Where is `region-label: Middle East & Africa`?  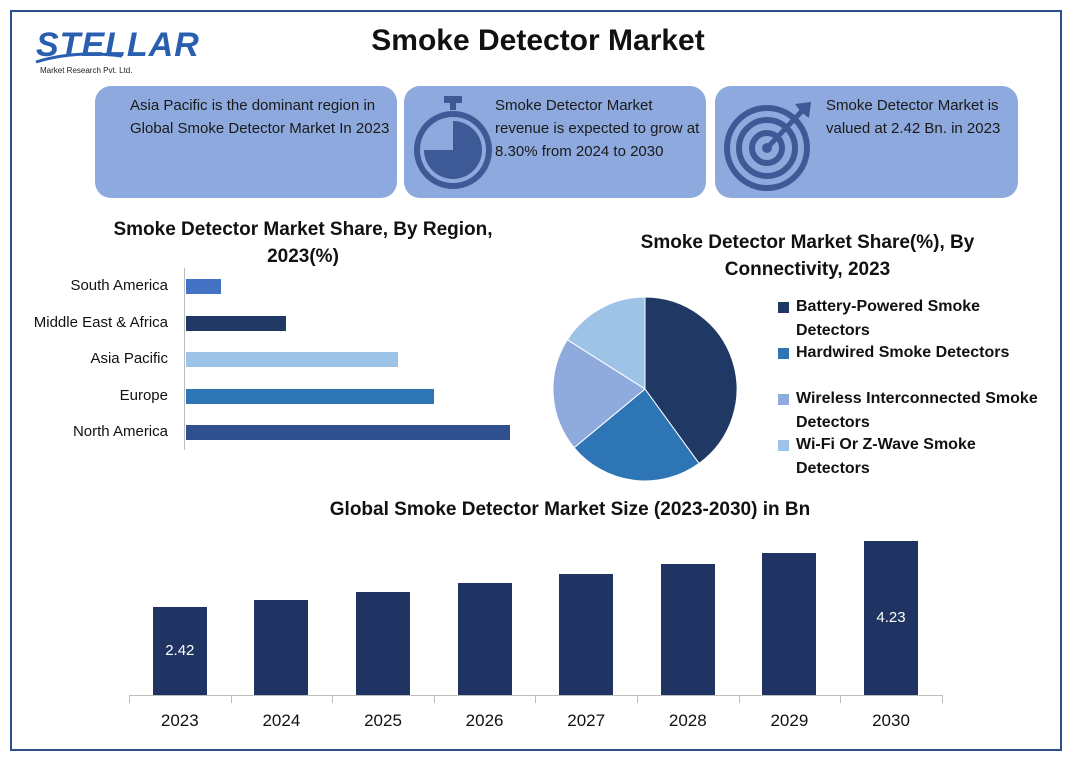 region-label: Middle East & Africa is located at coordinates (100, 322).